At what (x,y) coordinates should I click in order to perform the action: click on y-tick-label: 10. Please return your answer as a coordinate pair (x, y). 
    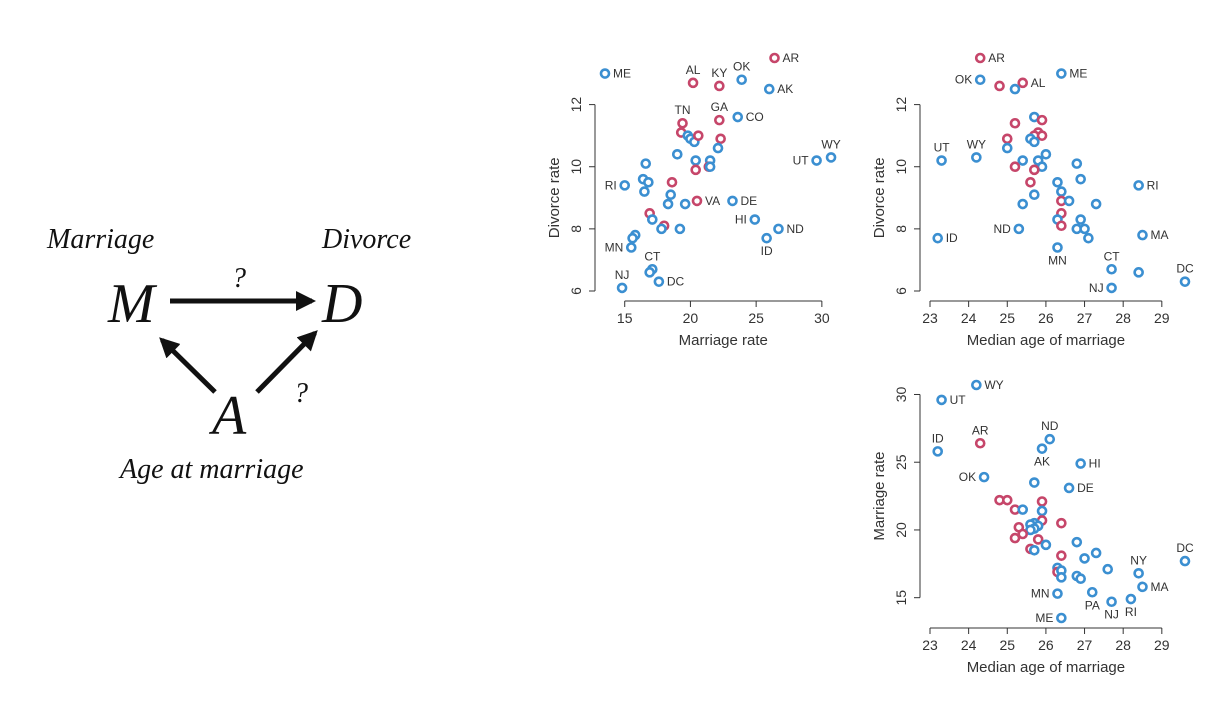
    Looking at the image, I should click on (576, 167).